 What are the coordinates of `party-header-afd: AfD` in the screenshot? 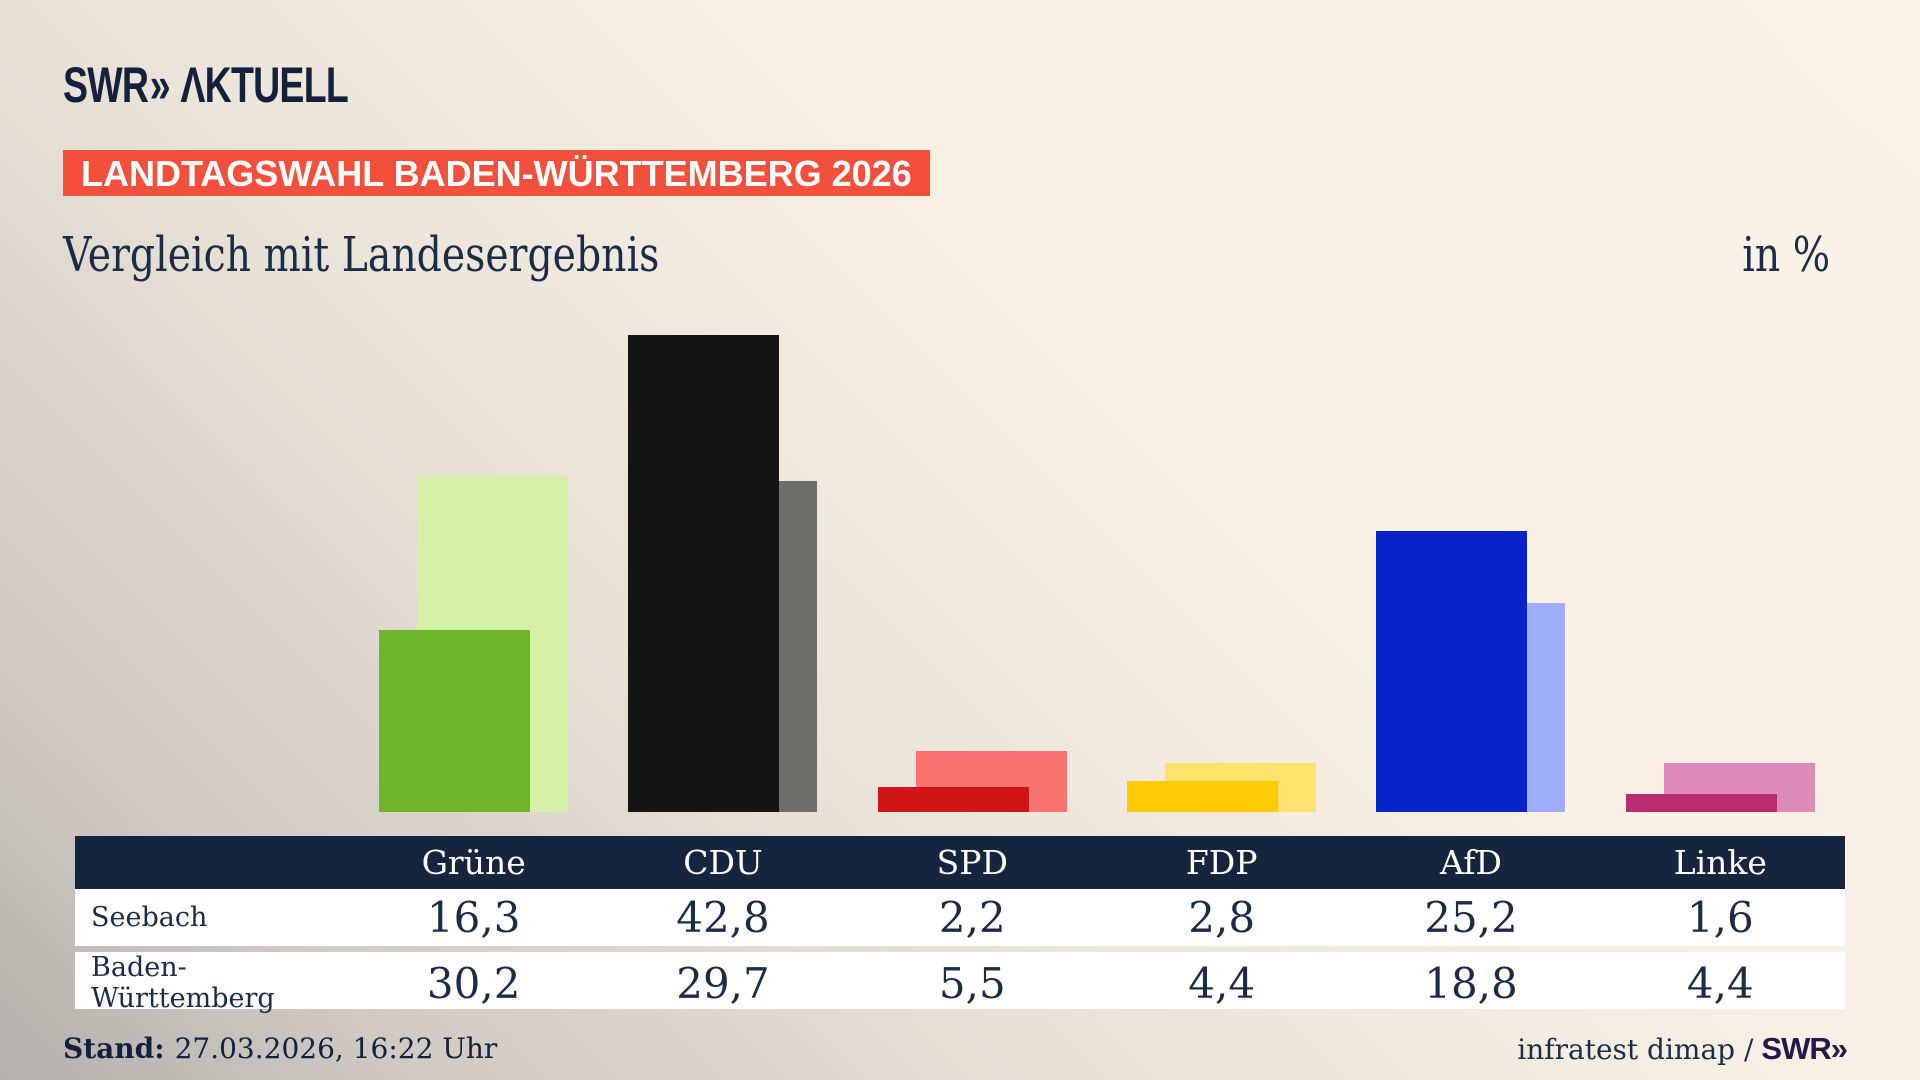 It's located at (1471, 862).